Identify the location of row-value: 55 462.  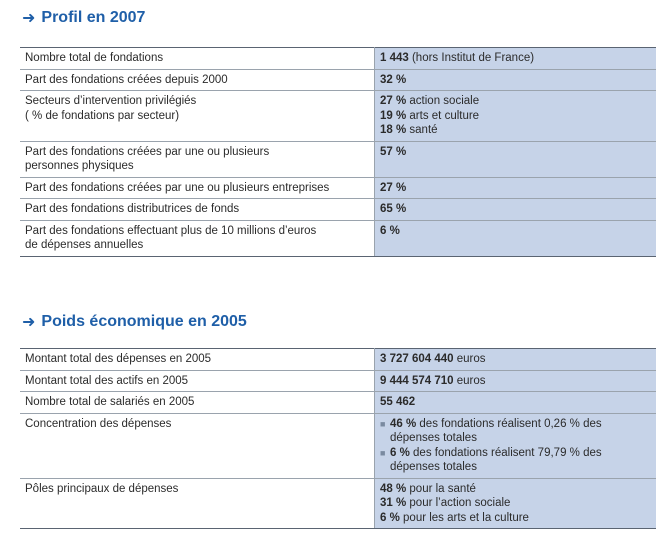
(515, 402).